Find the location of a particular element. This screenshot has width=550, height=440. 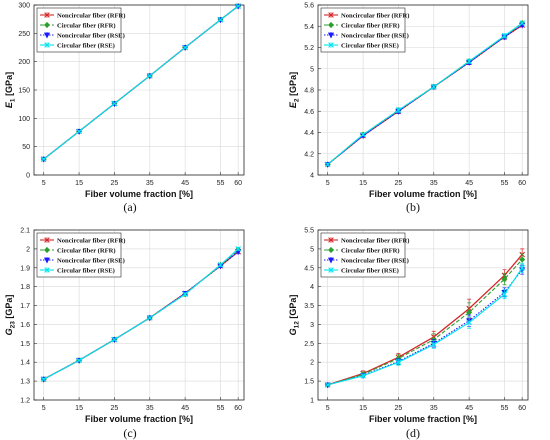

y-label-subscript: 2 is located at coordinates (297, 100).